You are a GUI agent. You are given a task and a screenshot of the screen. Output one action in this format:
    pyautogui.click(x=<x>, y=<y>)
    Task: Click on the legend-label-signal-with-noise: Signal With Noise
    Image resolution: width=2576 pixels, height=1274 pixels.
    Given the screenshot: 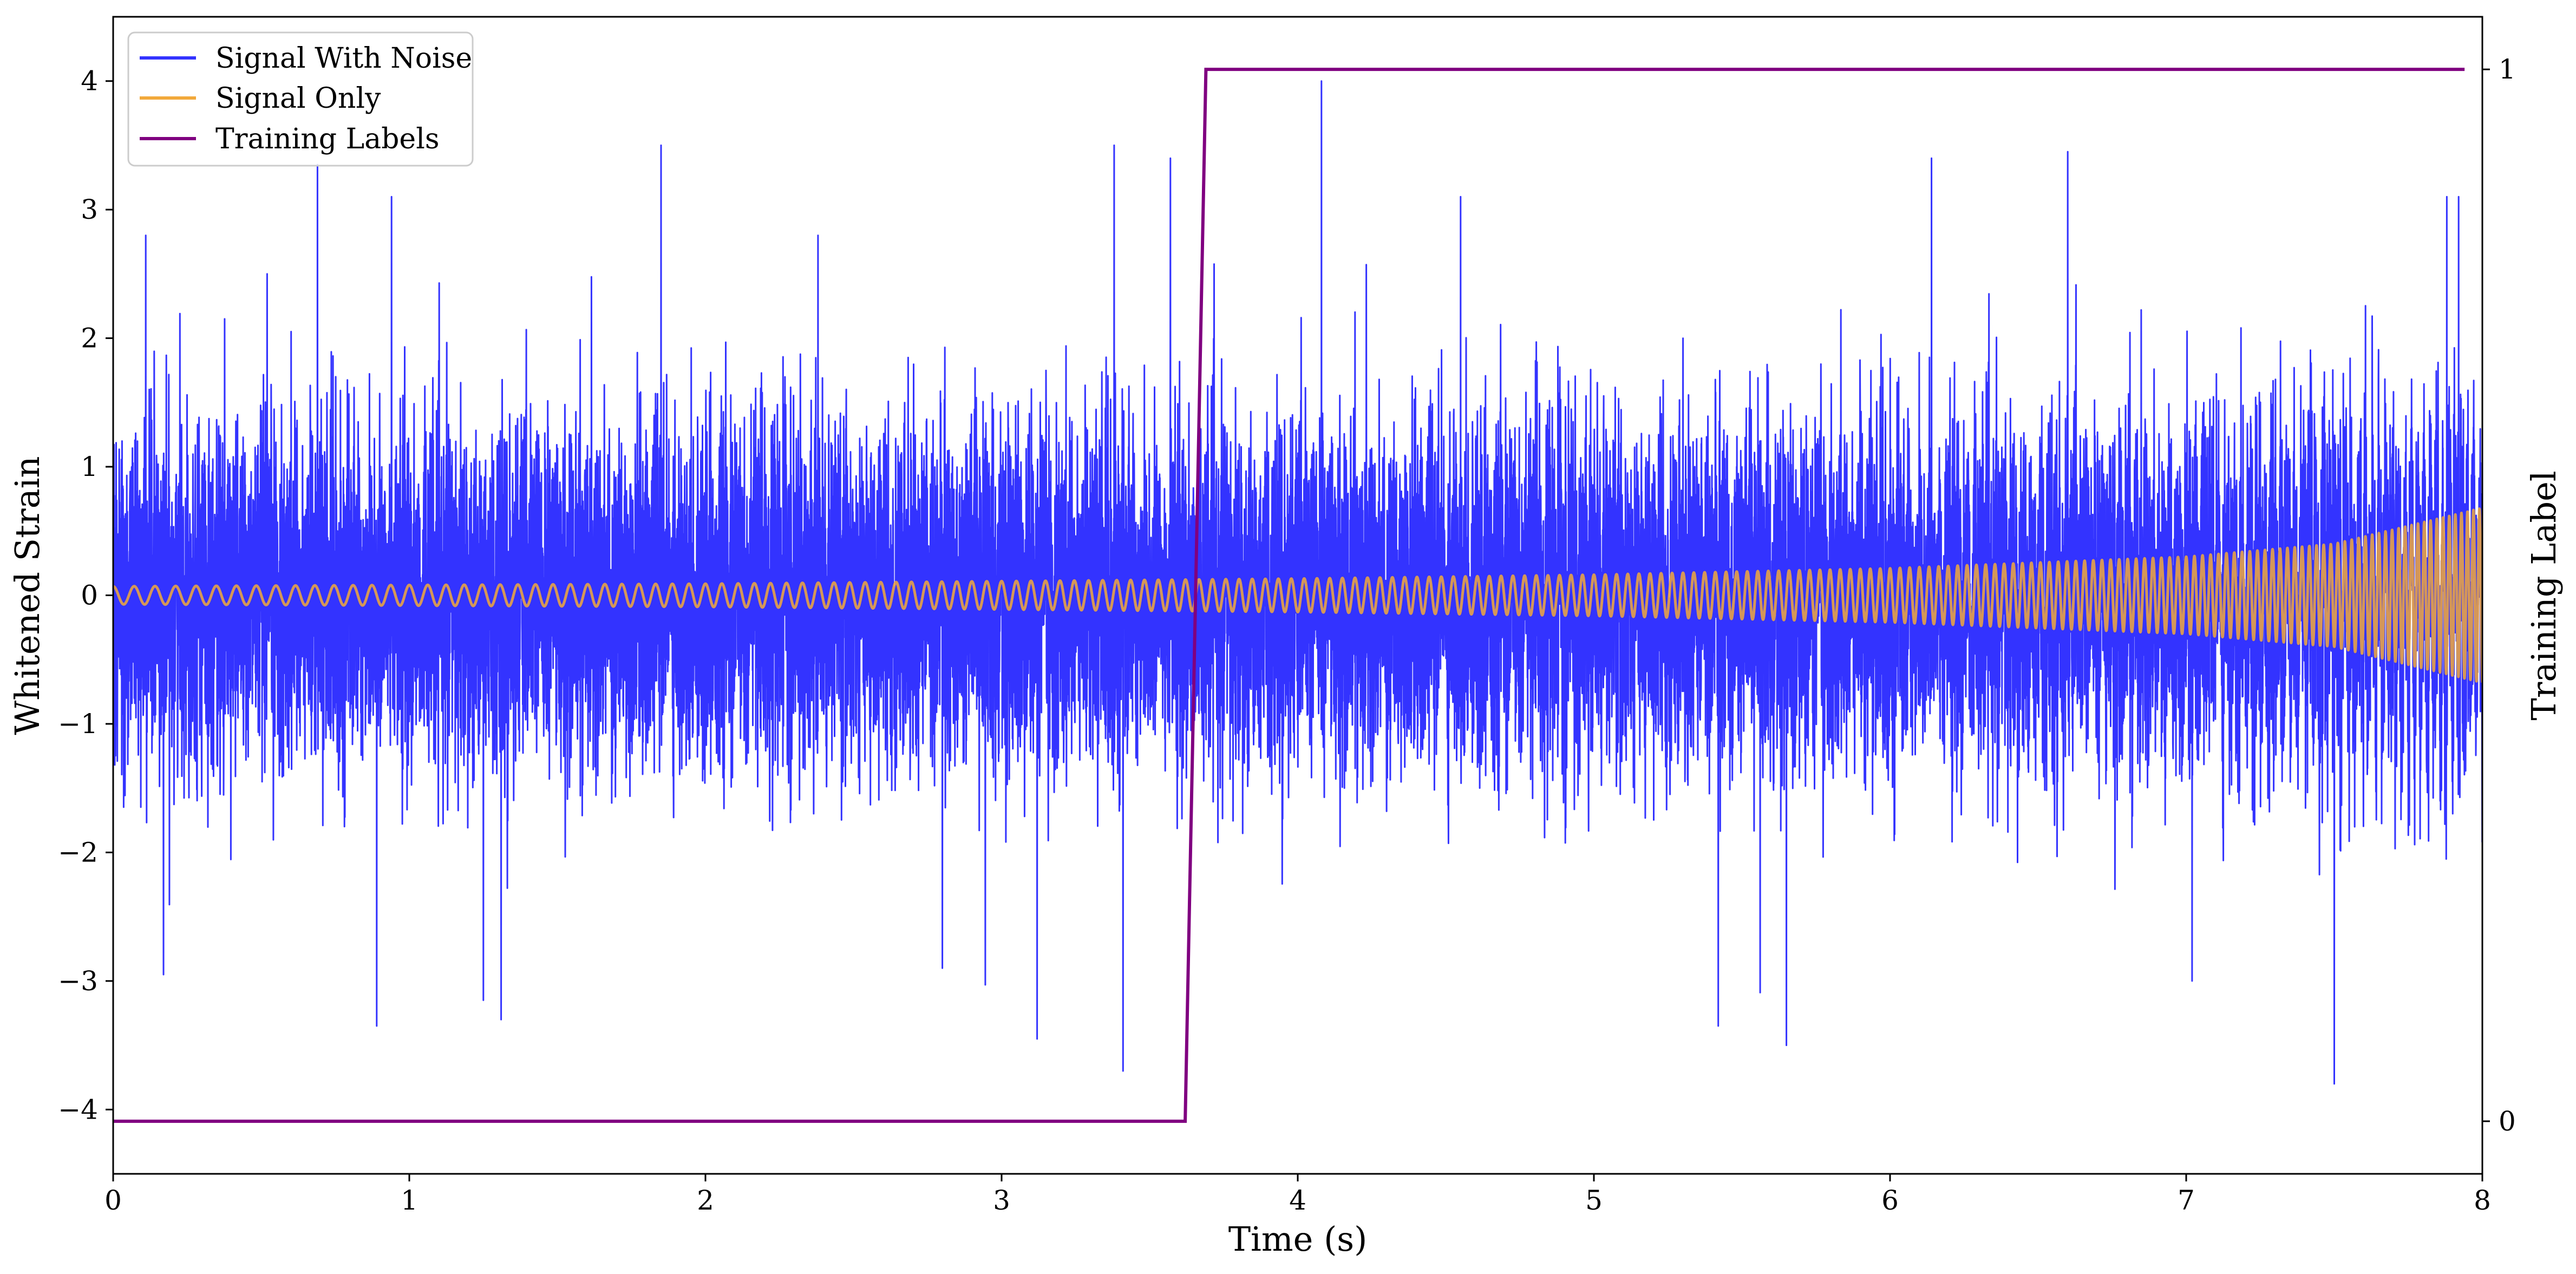 What is the action you would take?
    pyautogui.click(x=344, y=58)
    